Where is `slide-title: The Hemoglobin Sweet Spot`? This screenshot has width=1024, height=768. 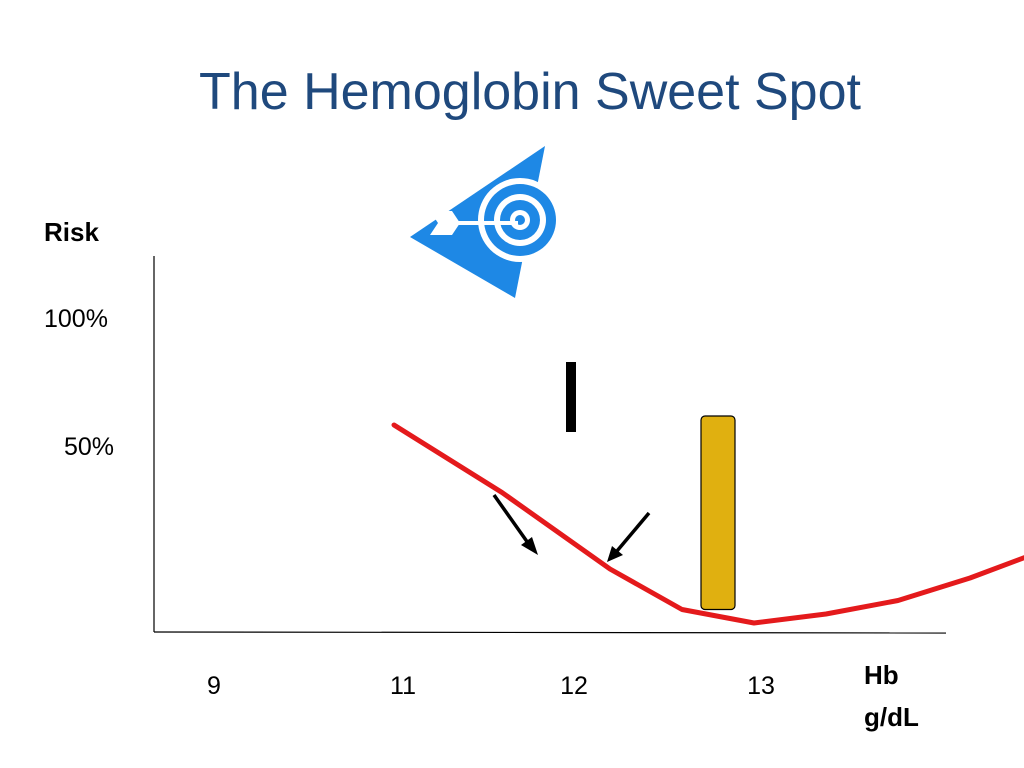 slide-title: The Hemoglobin Sweet Spot is located at coordinates (530, 92).